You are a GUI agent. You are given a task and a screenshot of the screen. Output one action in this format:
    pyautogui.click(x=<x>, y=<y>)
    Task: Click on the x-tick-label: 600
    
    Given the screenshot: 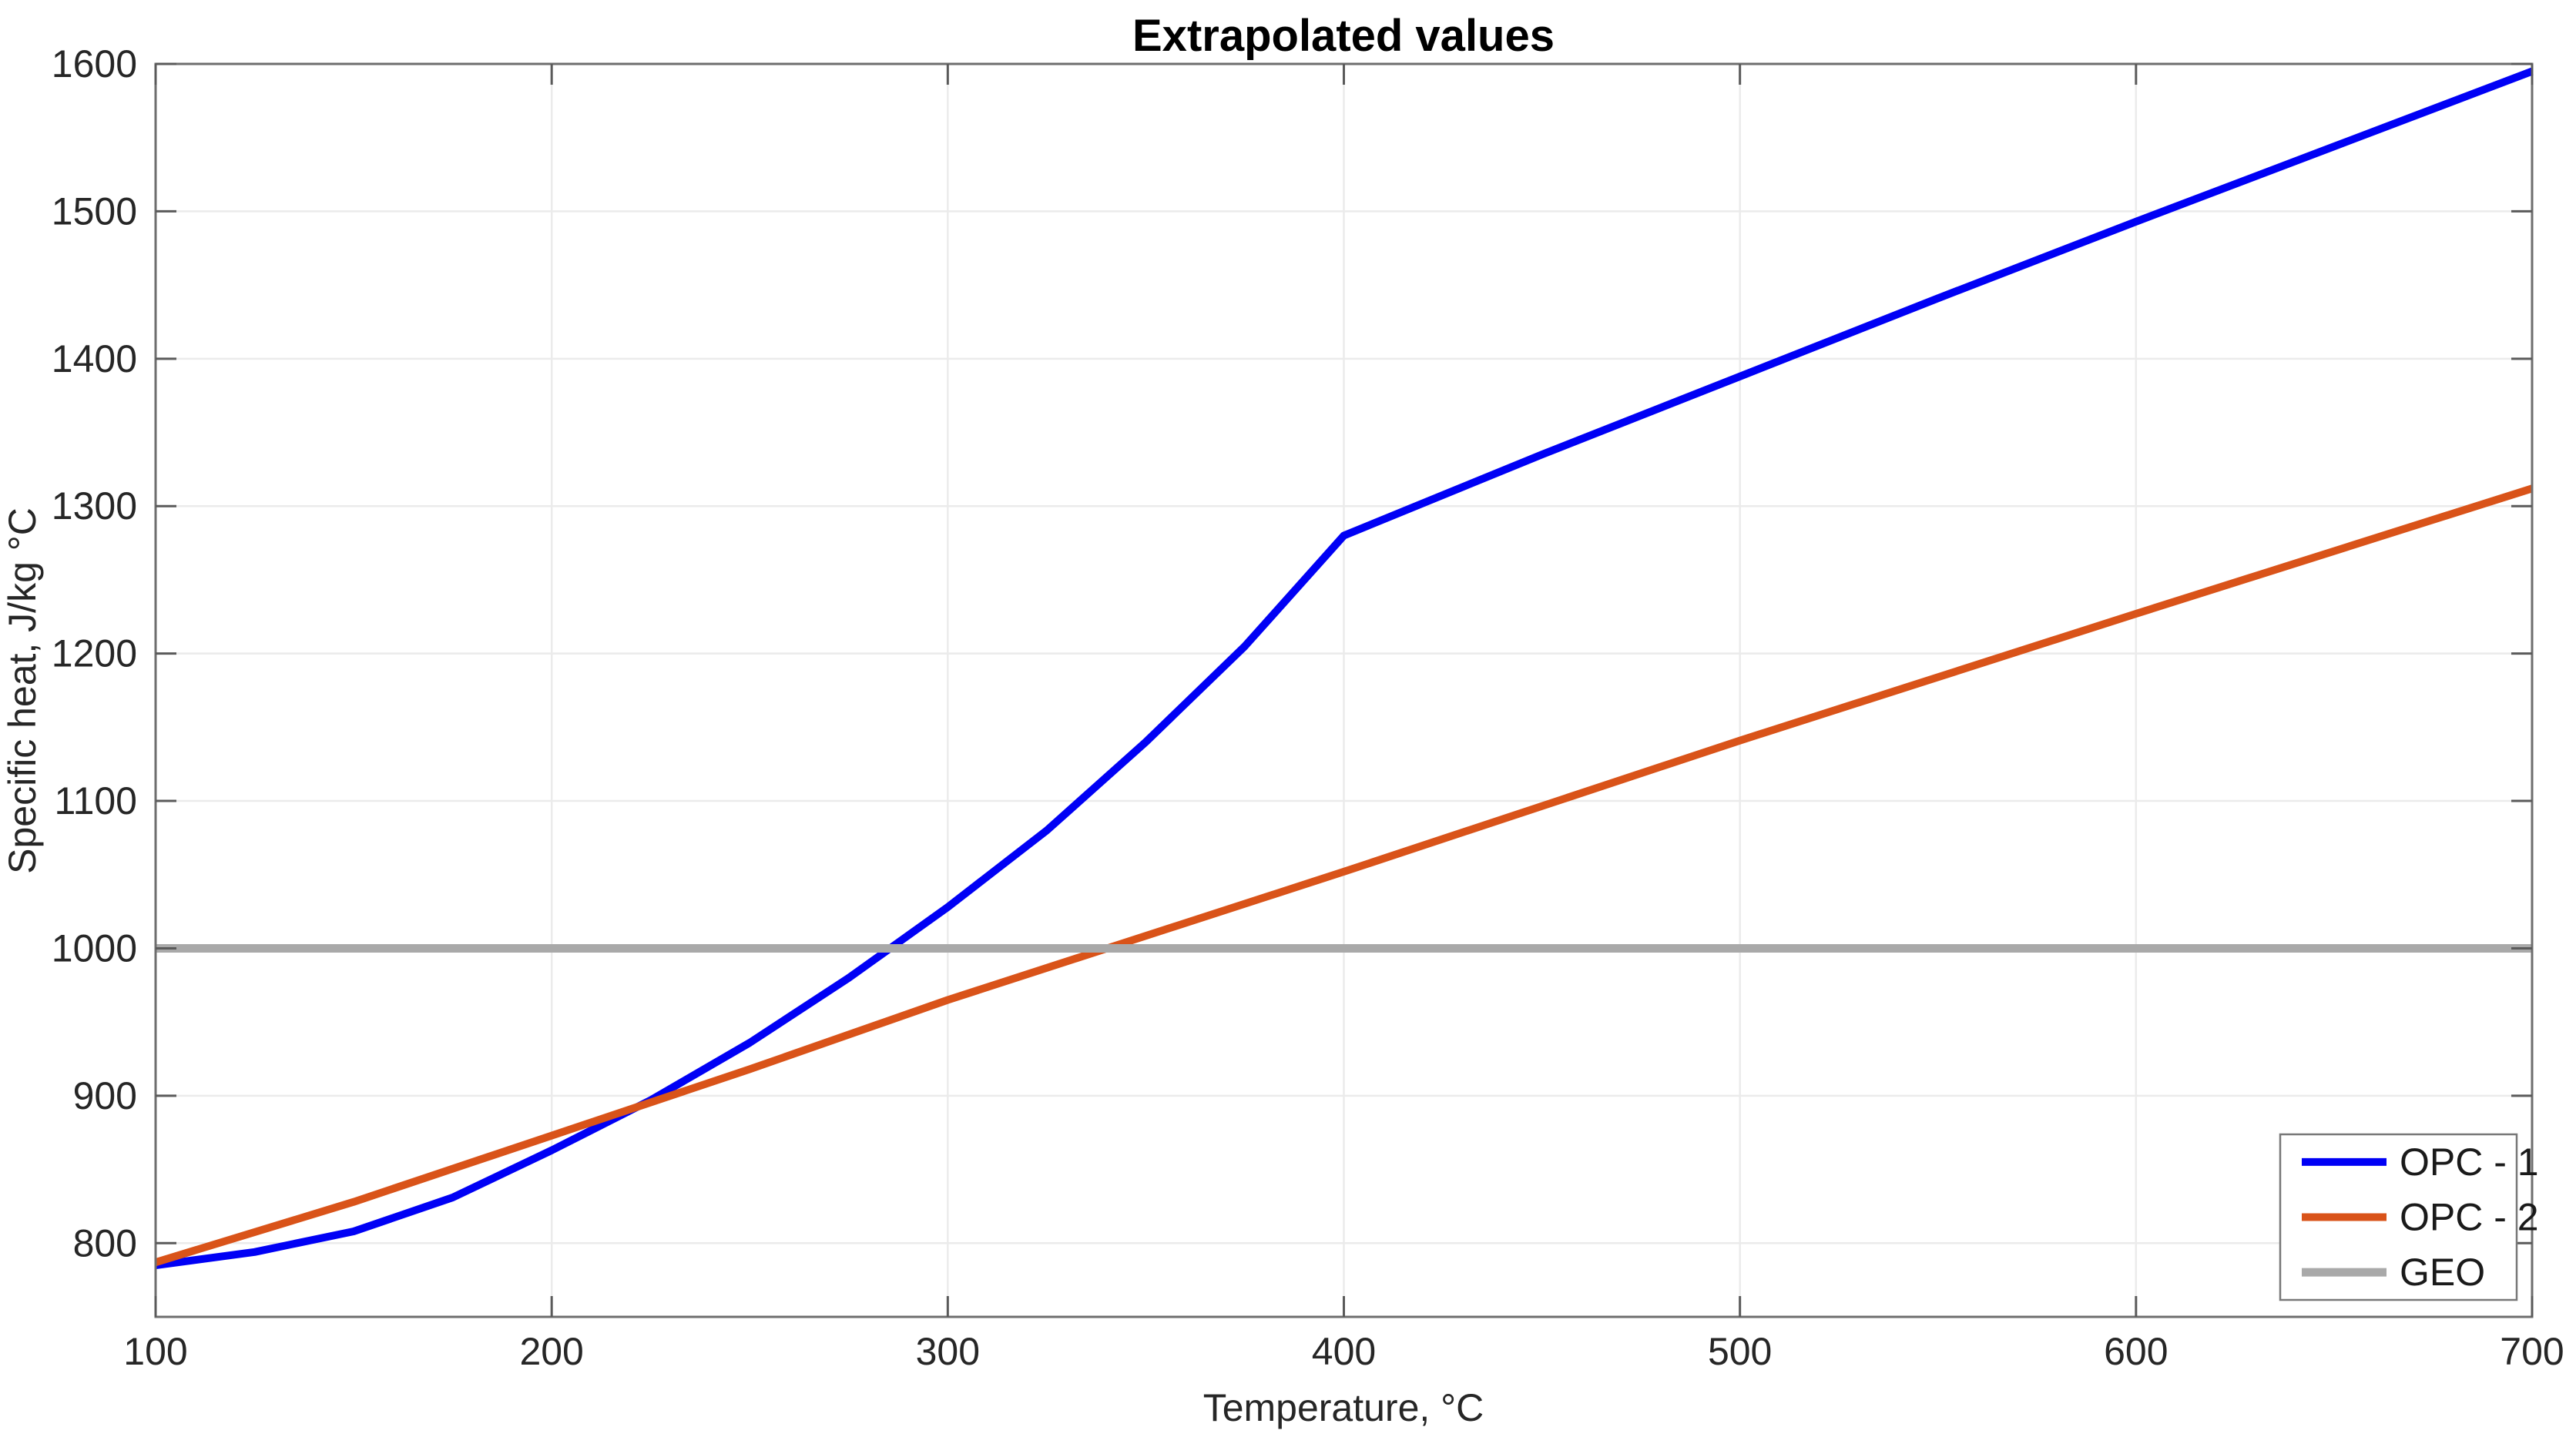 What is the action you would take?
    pyautogui.click(x=2136, y=1351)
    